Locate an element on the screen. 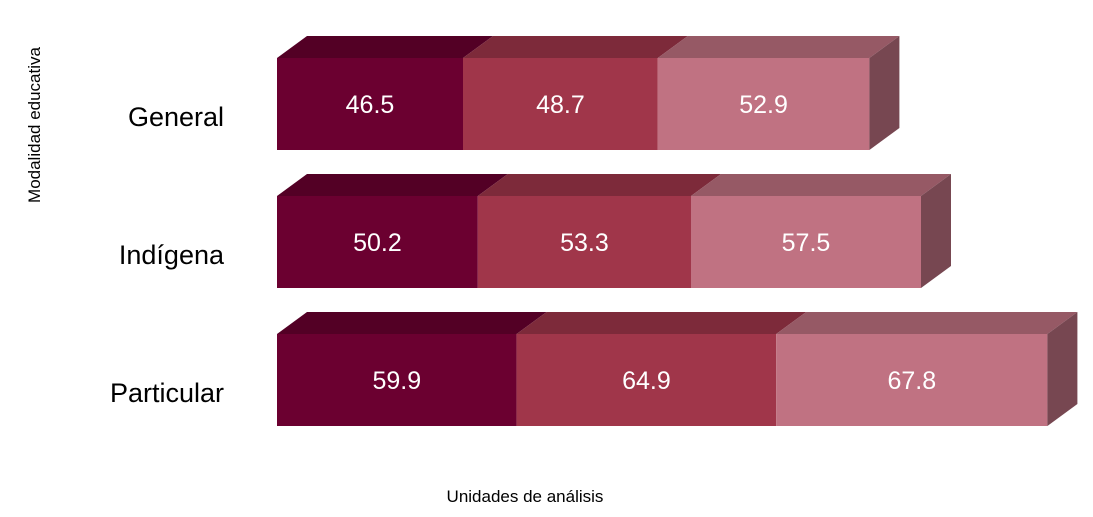 Image resolution: width=1093 pixels, height=517 pixels. data-label: 64.9 is located at coordinates (646, 381).